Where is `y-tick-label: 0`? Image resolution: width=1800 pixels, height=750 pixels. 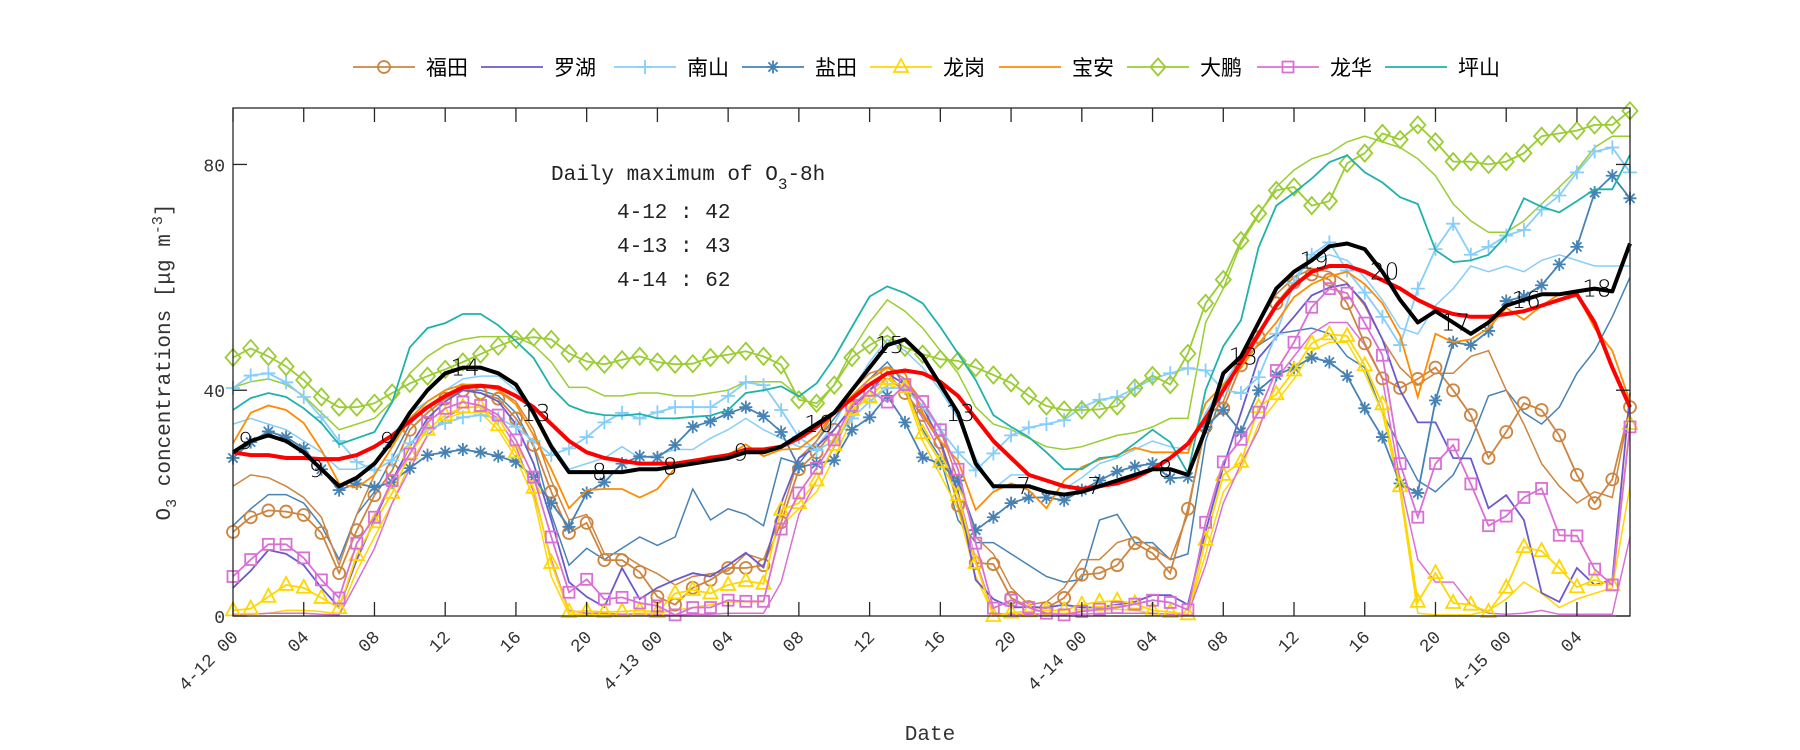
y-tick-label: 0 is located at coordinates (219, 619).